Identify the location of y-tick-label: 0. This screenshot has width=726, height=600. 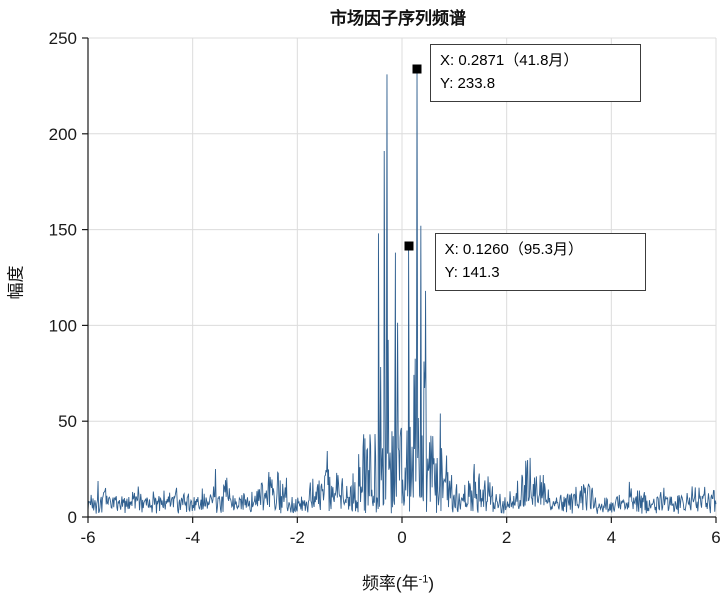
(72, 517).